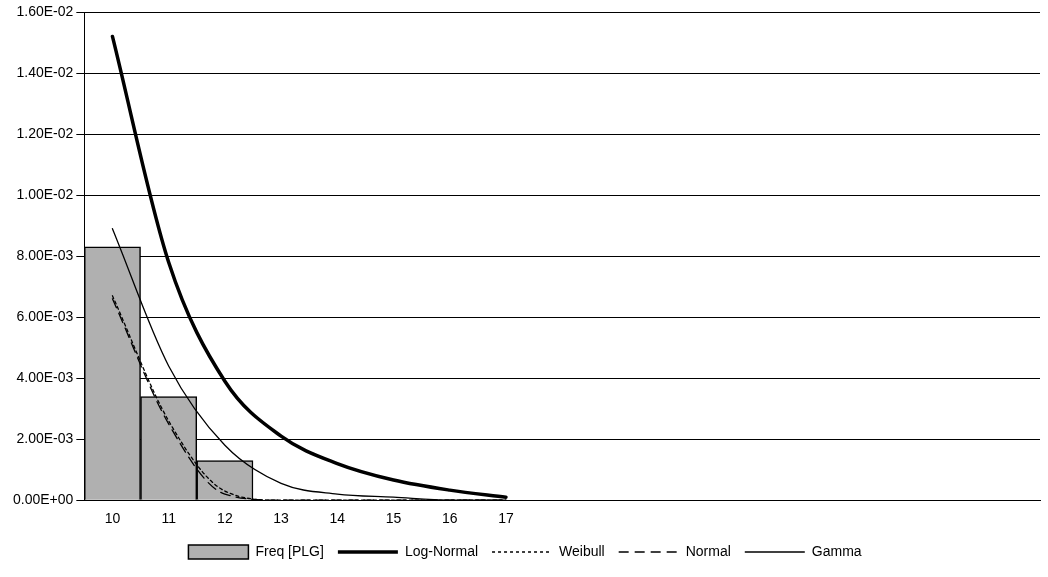 The width and height of the screenshot is (1048, 577). What do you see at coordinates (393, 518) in the screenshot?
I see `x-tick-label: 15` at bounding box center [393, 518].